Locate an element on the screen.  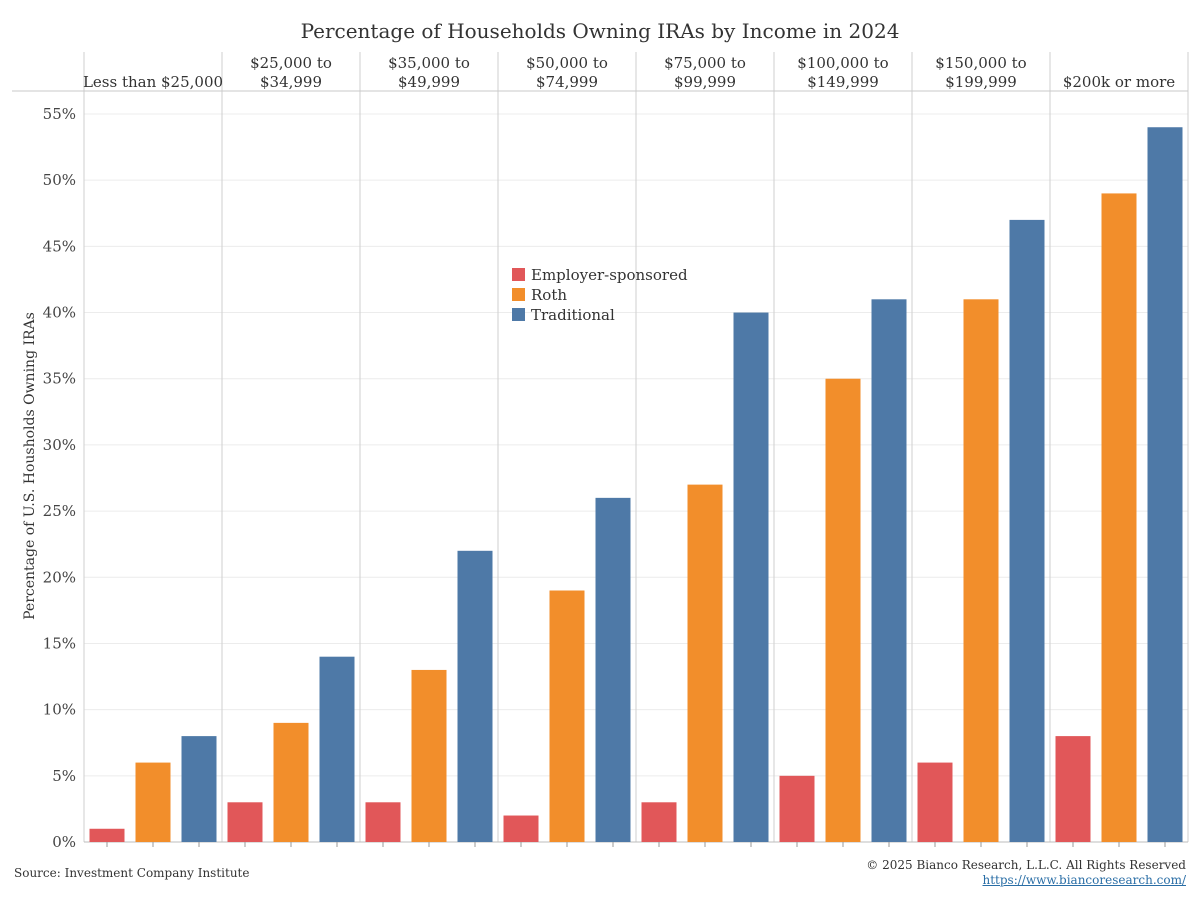
category-label: $149,999 is located at coordinates (843, 82).